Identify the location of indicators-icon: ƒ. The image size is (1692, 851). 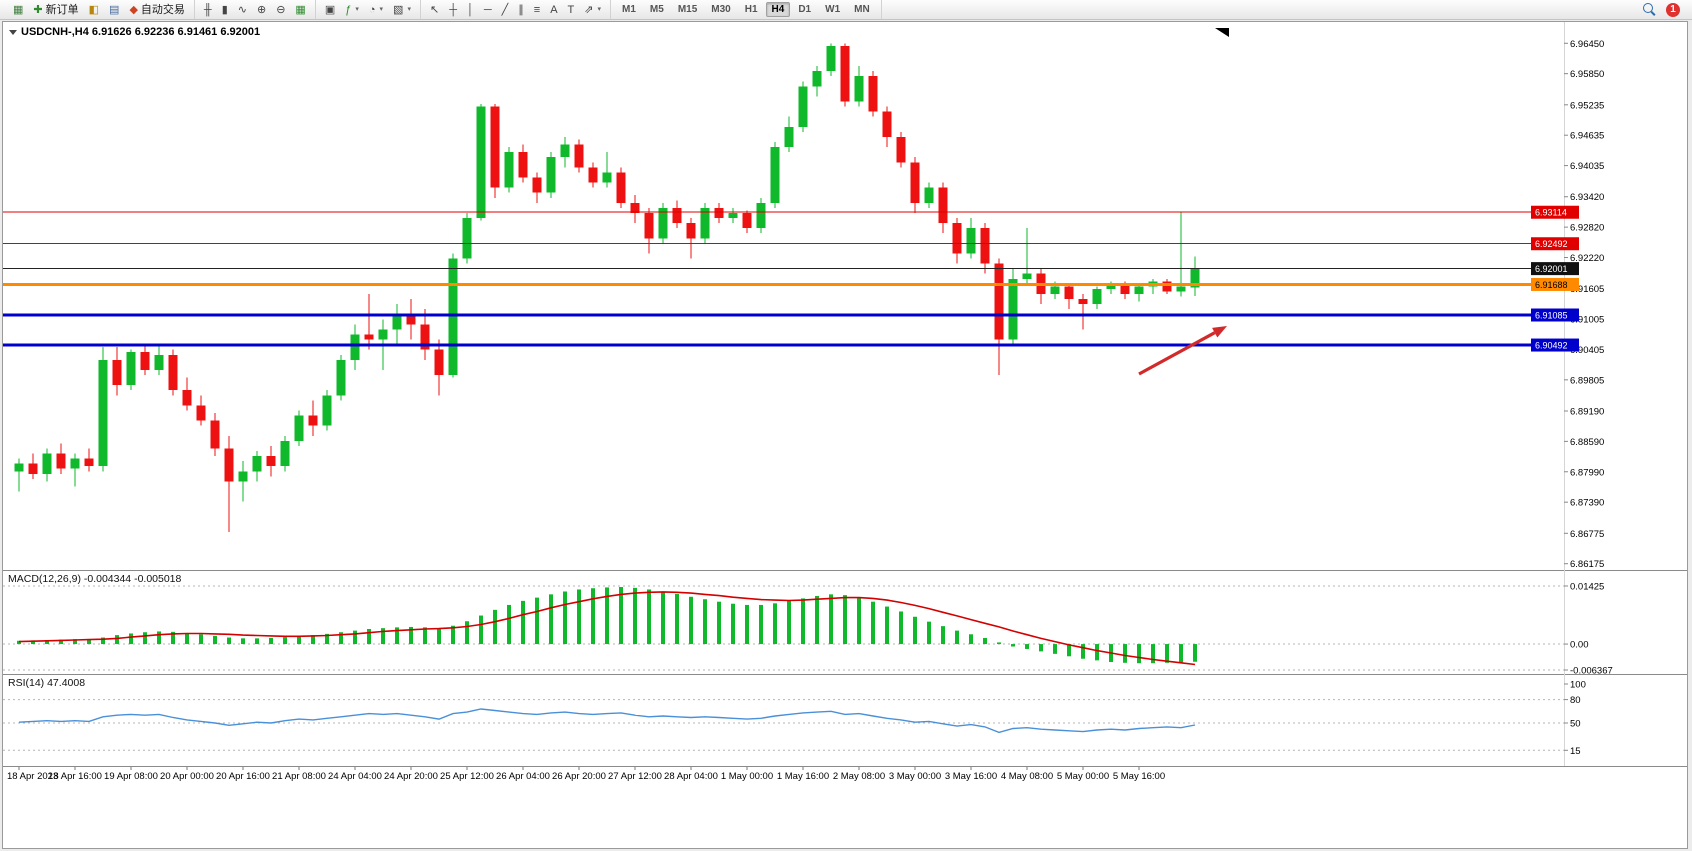
(348, 9).